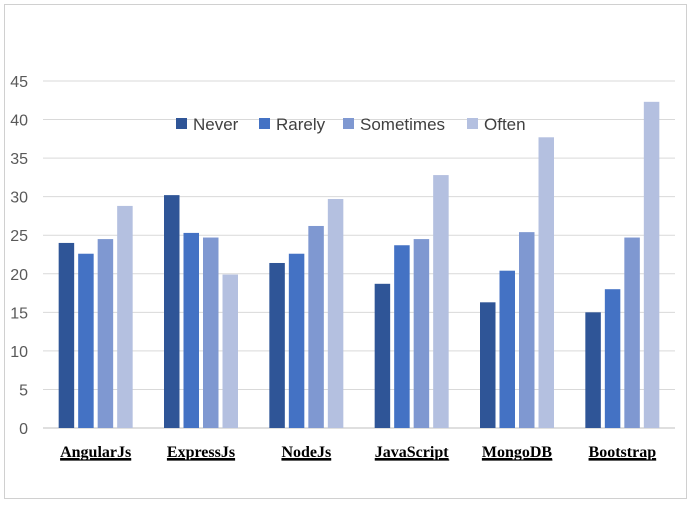 The image size is (693, 506). I want to click on legend-label: Sometimes, so click(402, 124).